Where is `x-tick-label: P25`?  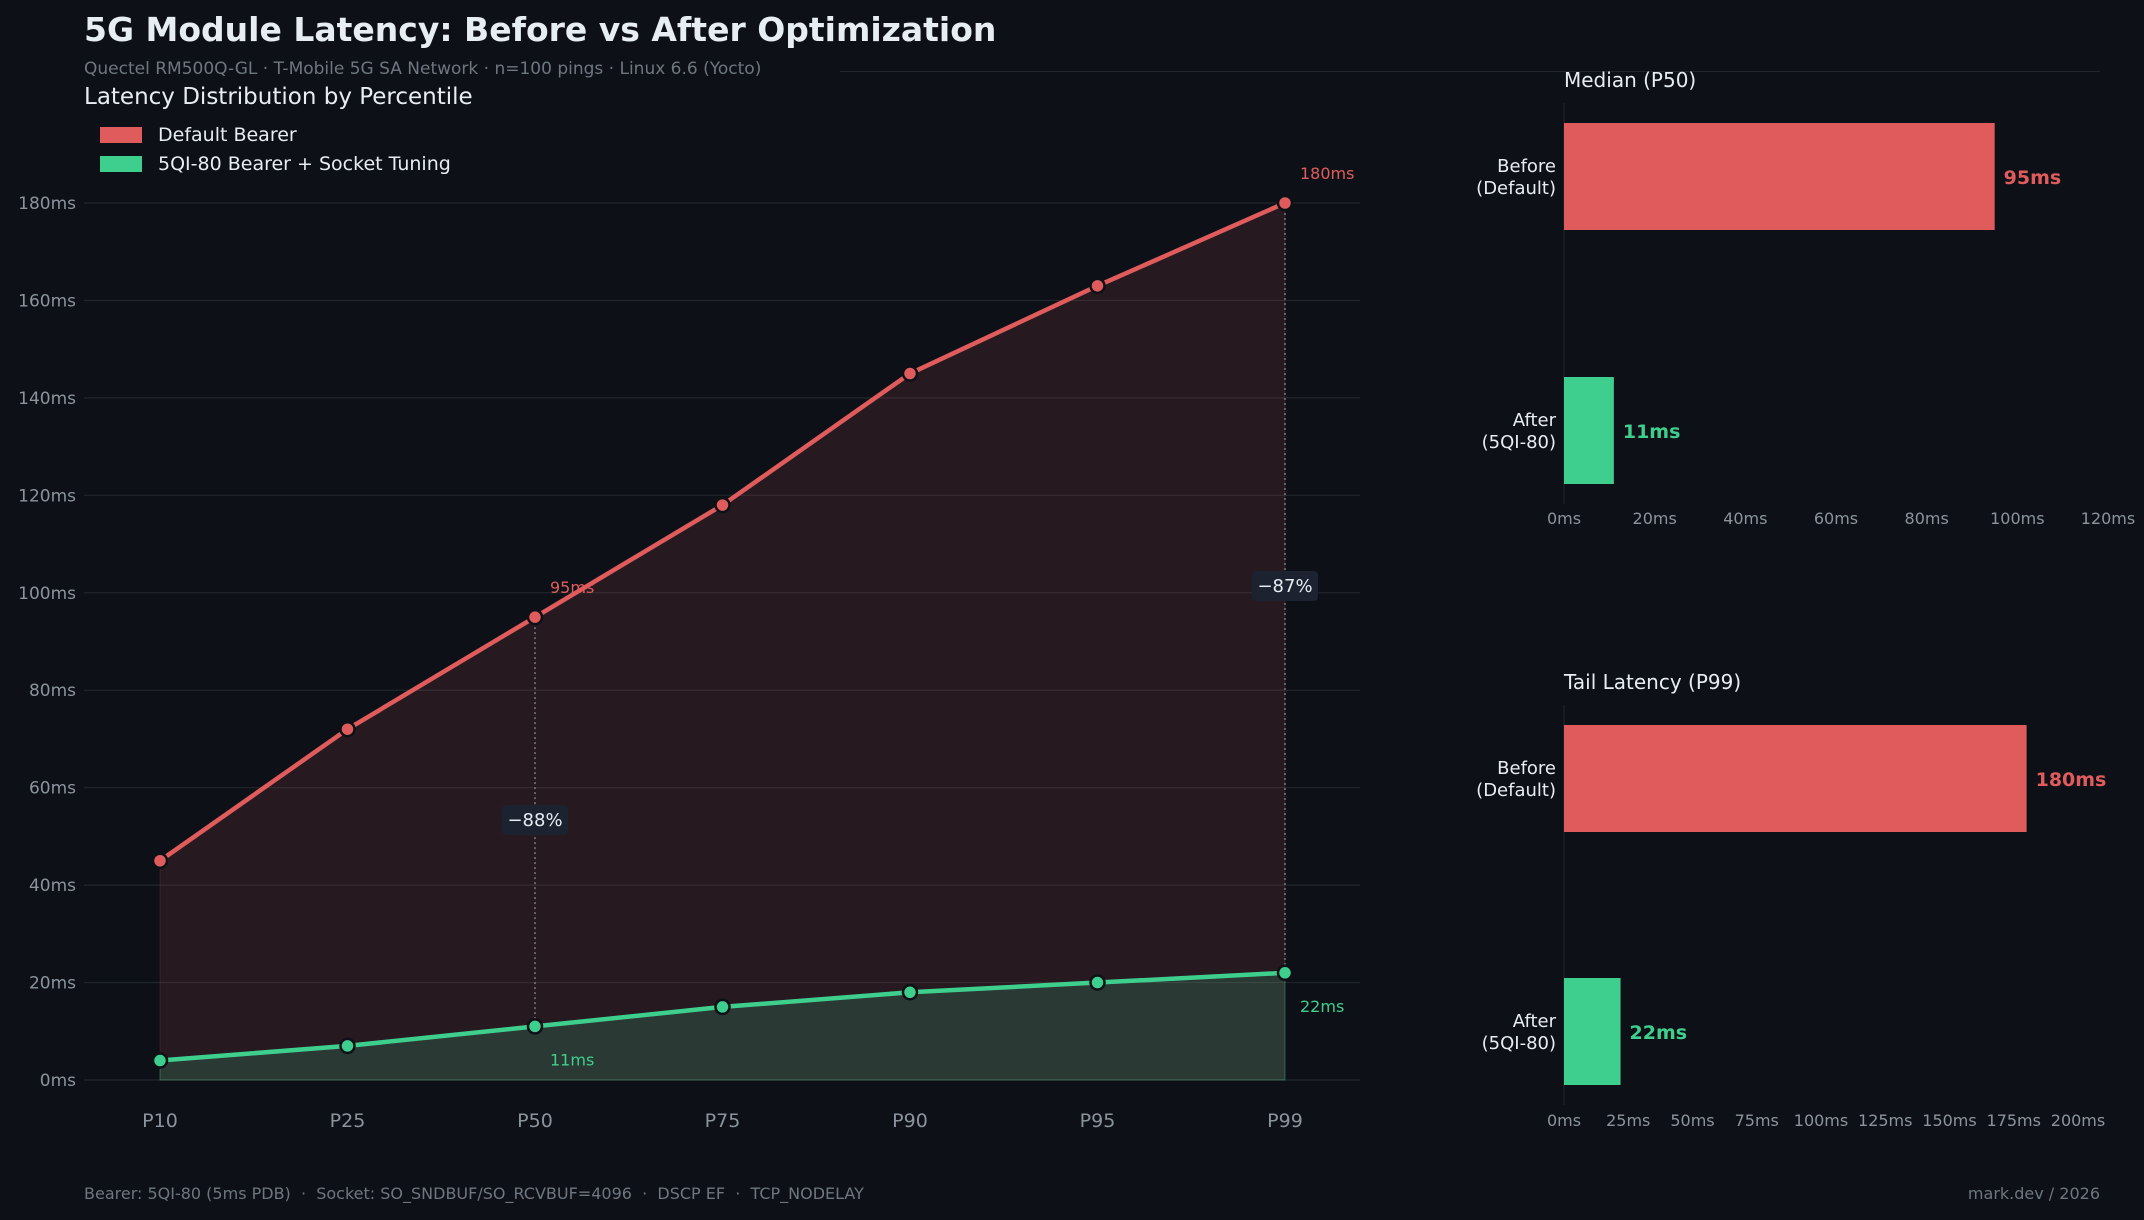 x-tick-label: P25 is located at coordinates (348, 1121).